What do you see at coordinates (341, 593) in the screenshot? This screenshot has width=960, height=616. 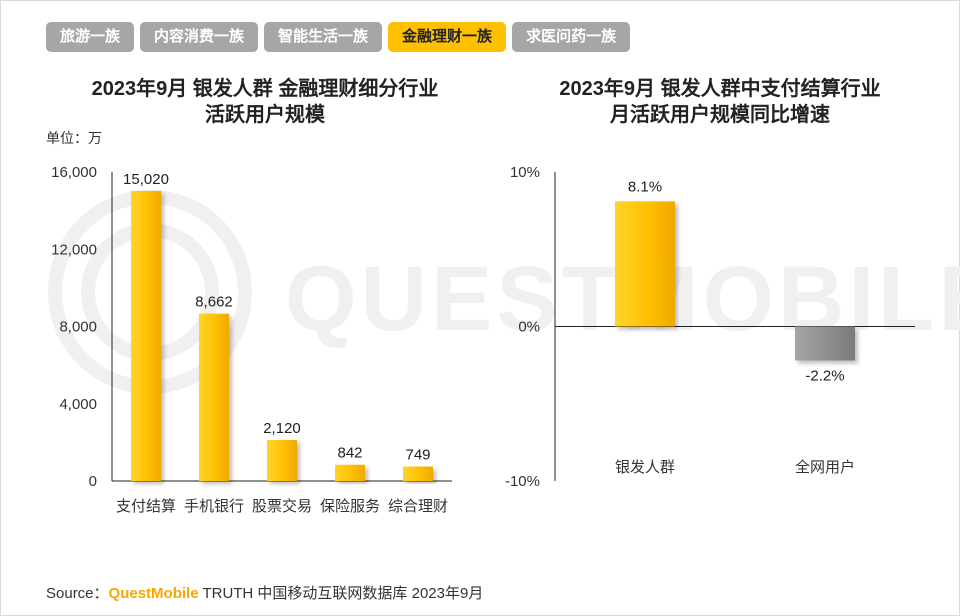 I see `source-rest: TRUTH 中国移动互联网数据库 2023年9月` at bounding box center [341, 593].